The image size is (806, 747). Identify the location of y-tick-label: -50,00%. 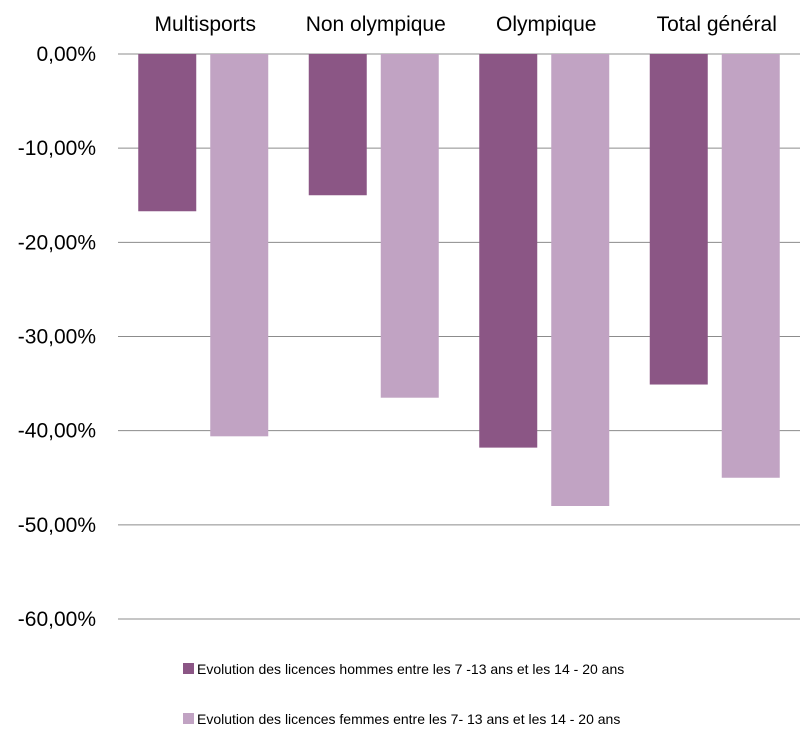
(57, 525).